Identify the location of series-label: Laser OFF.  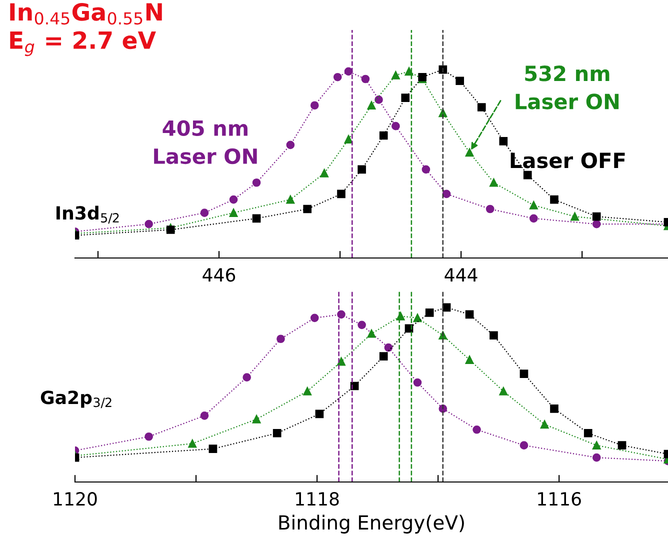
(567, 160).